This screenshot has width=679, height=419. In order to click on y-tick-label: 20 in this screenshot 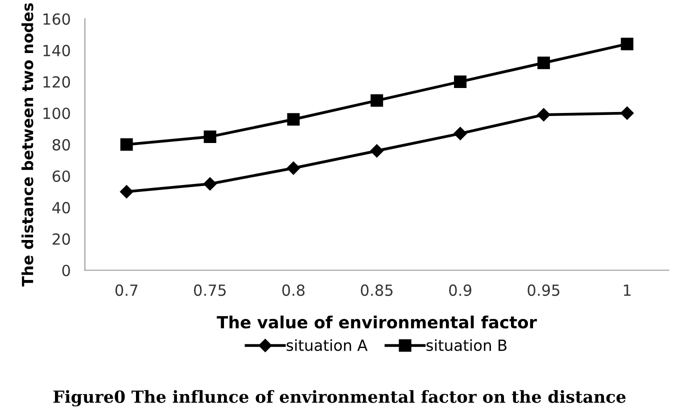, I will do `click(61, 239)`.